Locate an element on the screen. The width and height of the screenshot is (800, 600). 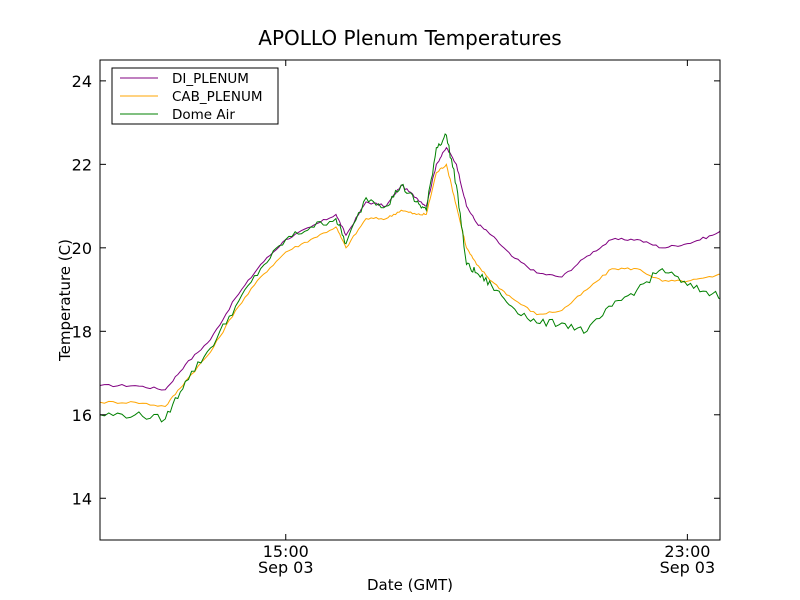
chart-title: APOLLO Plenum Temperatures is located at coordinates (409, 38).